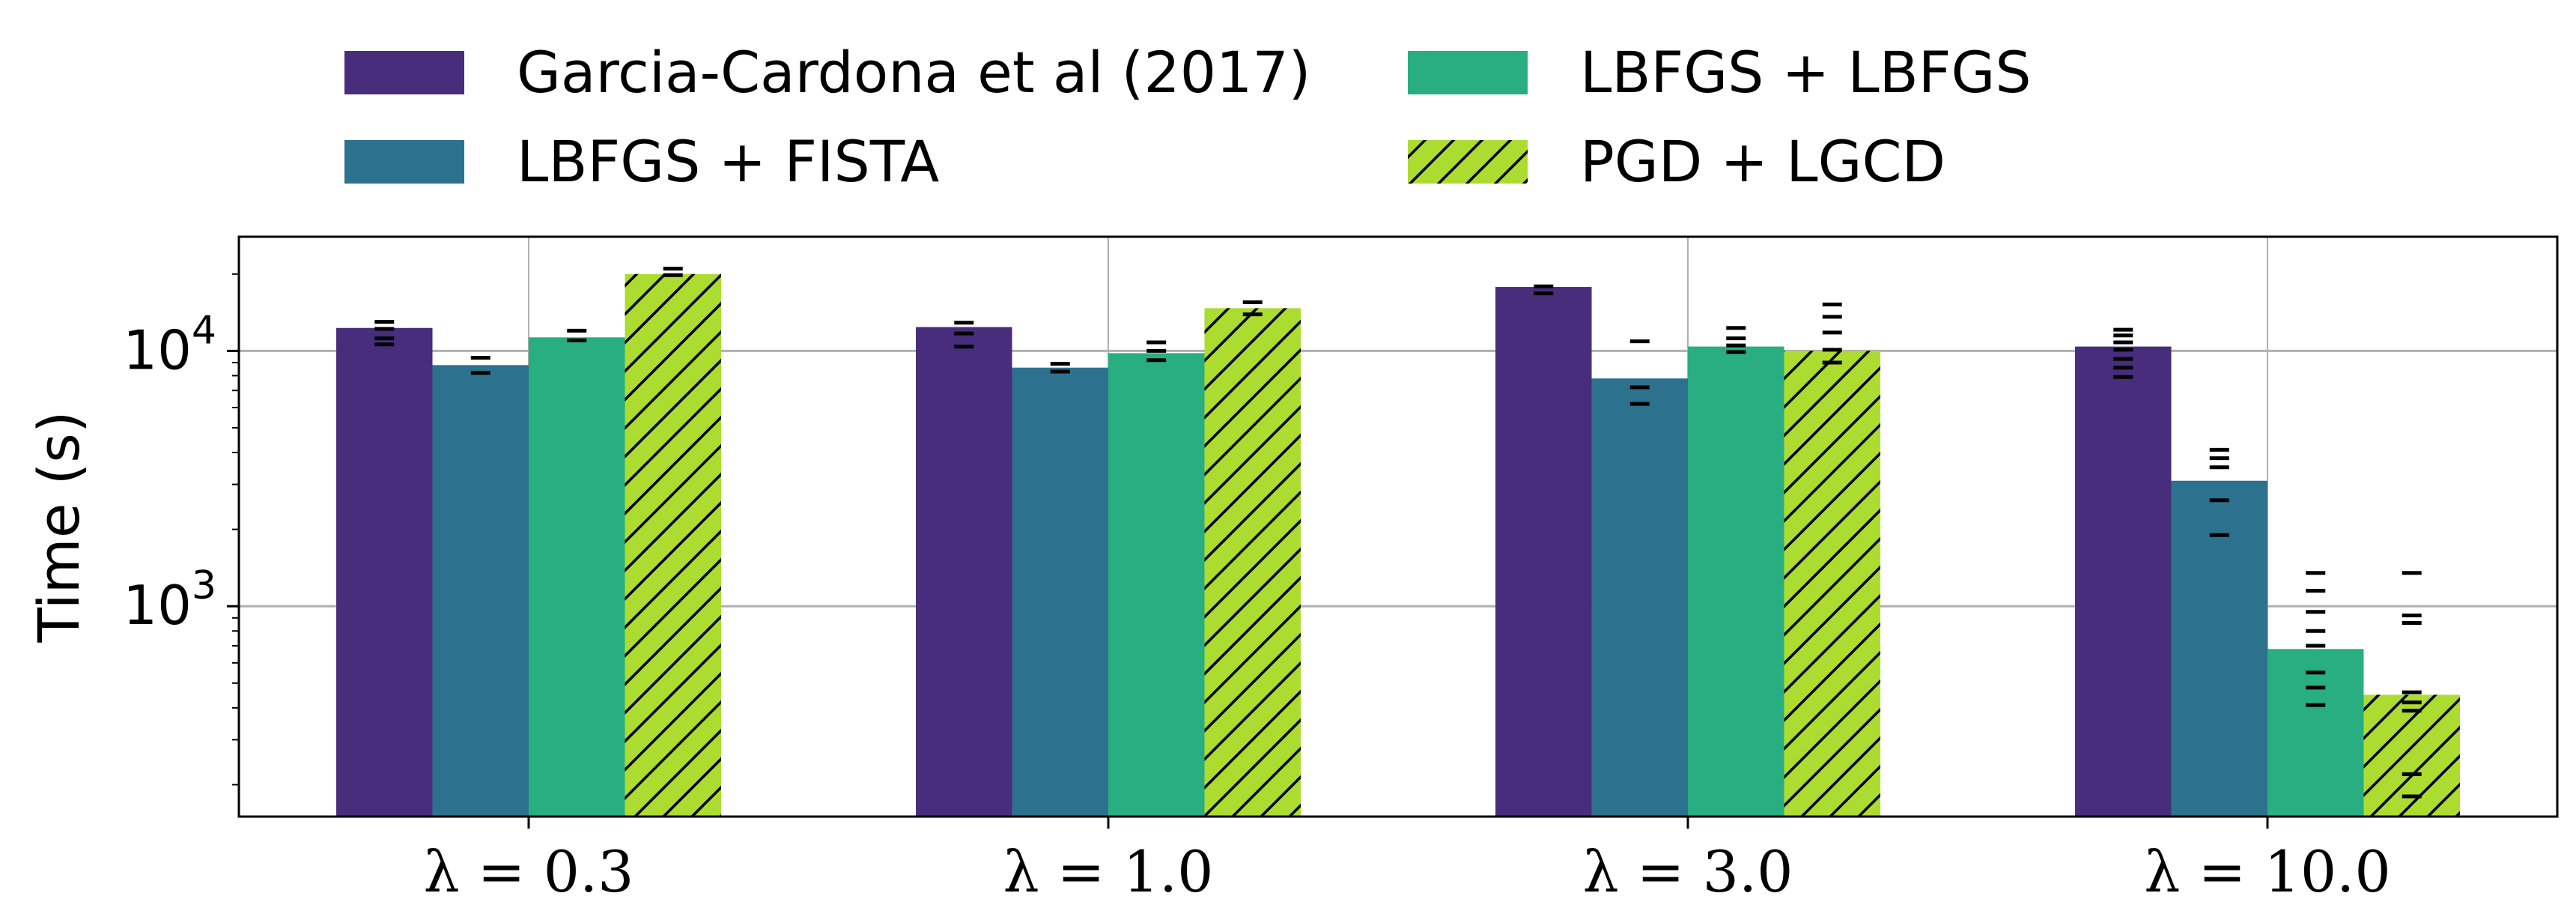 The width and height of the screenshot is (2576, 899). What do you see at coordinates (1108, 868) in the screenshot?
I see `x-tick-label: λ = 1.0` at bounding box center [1108, 868].